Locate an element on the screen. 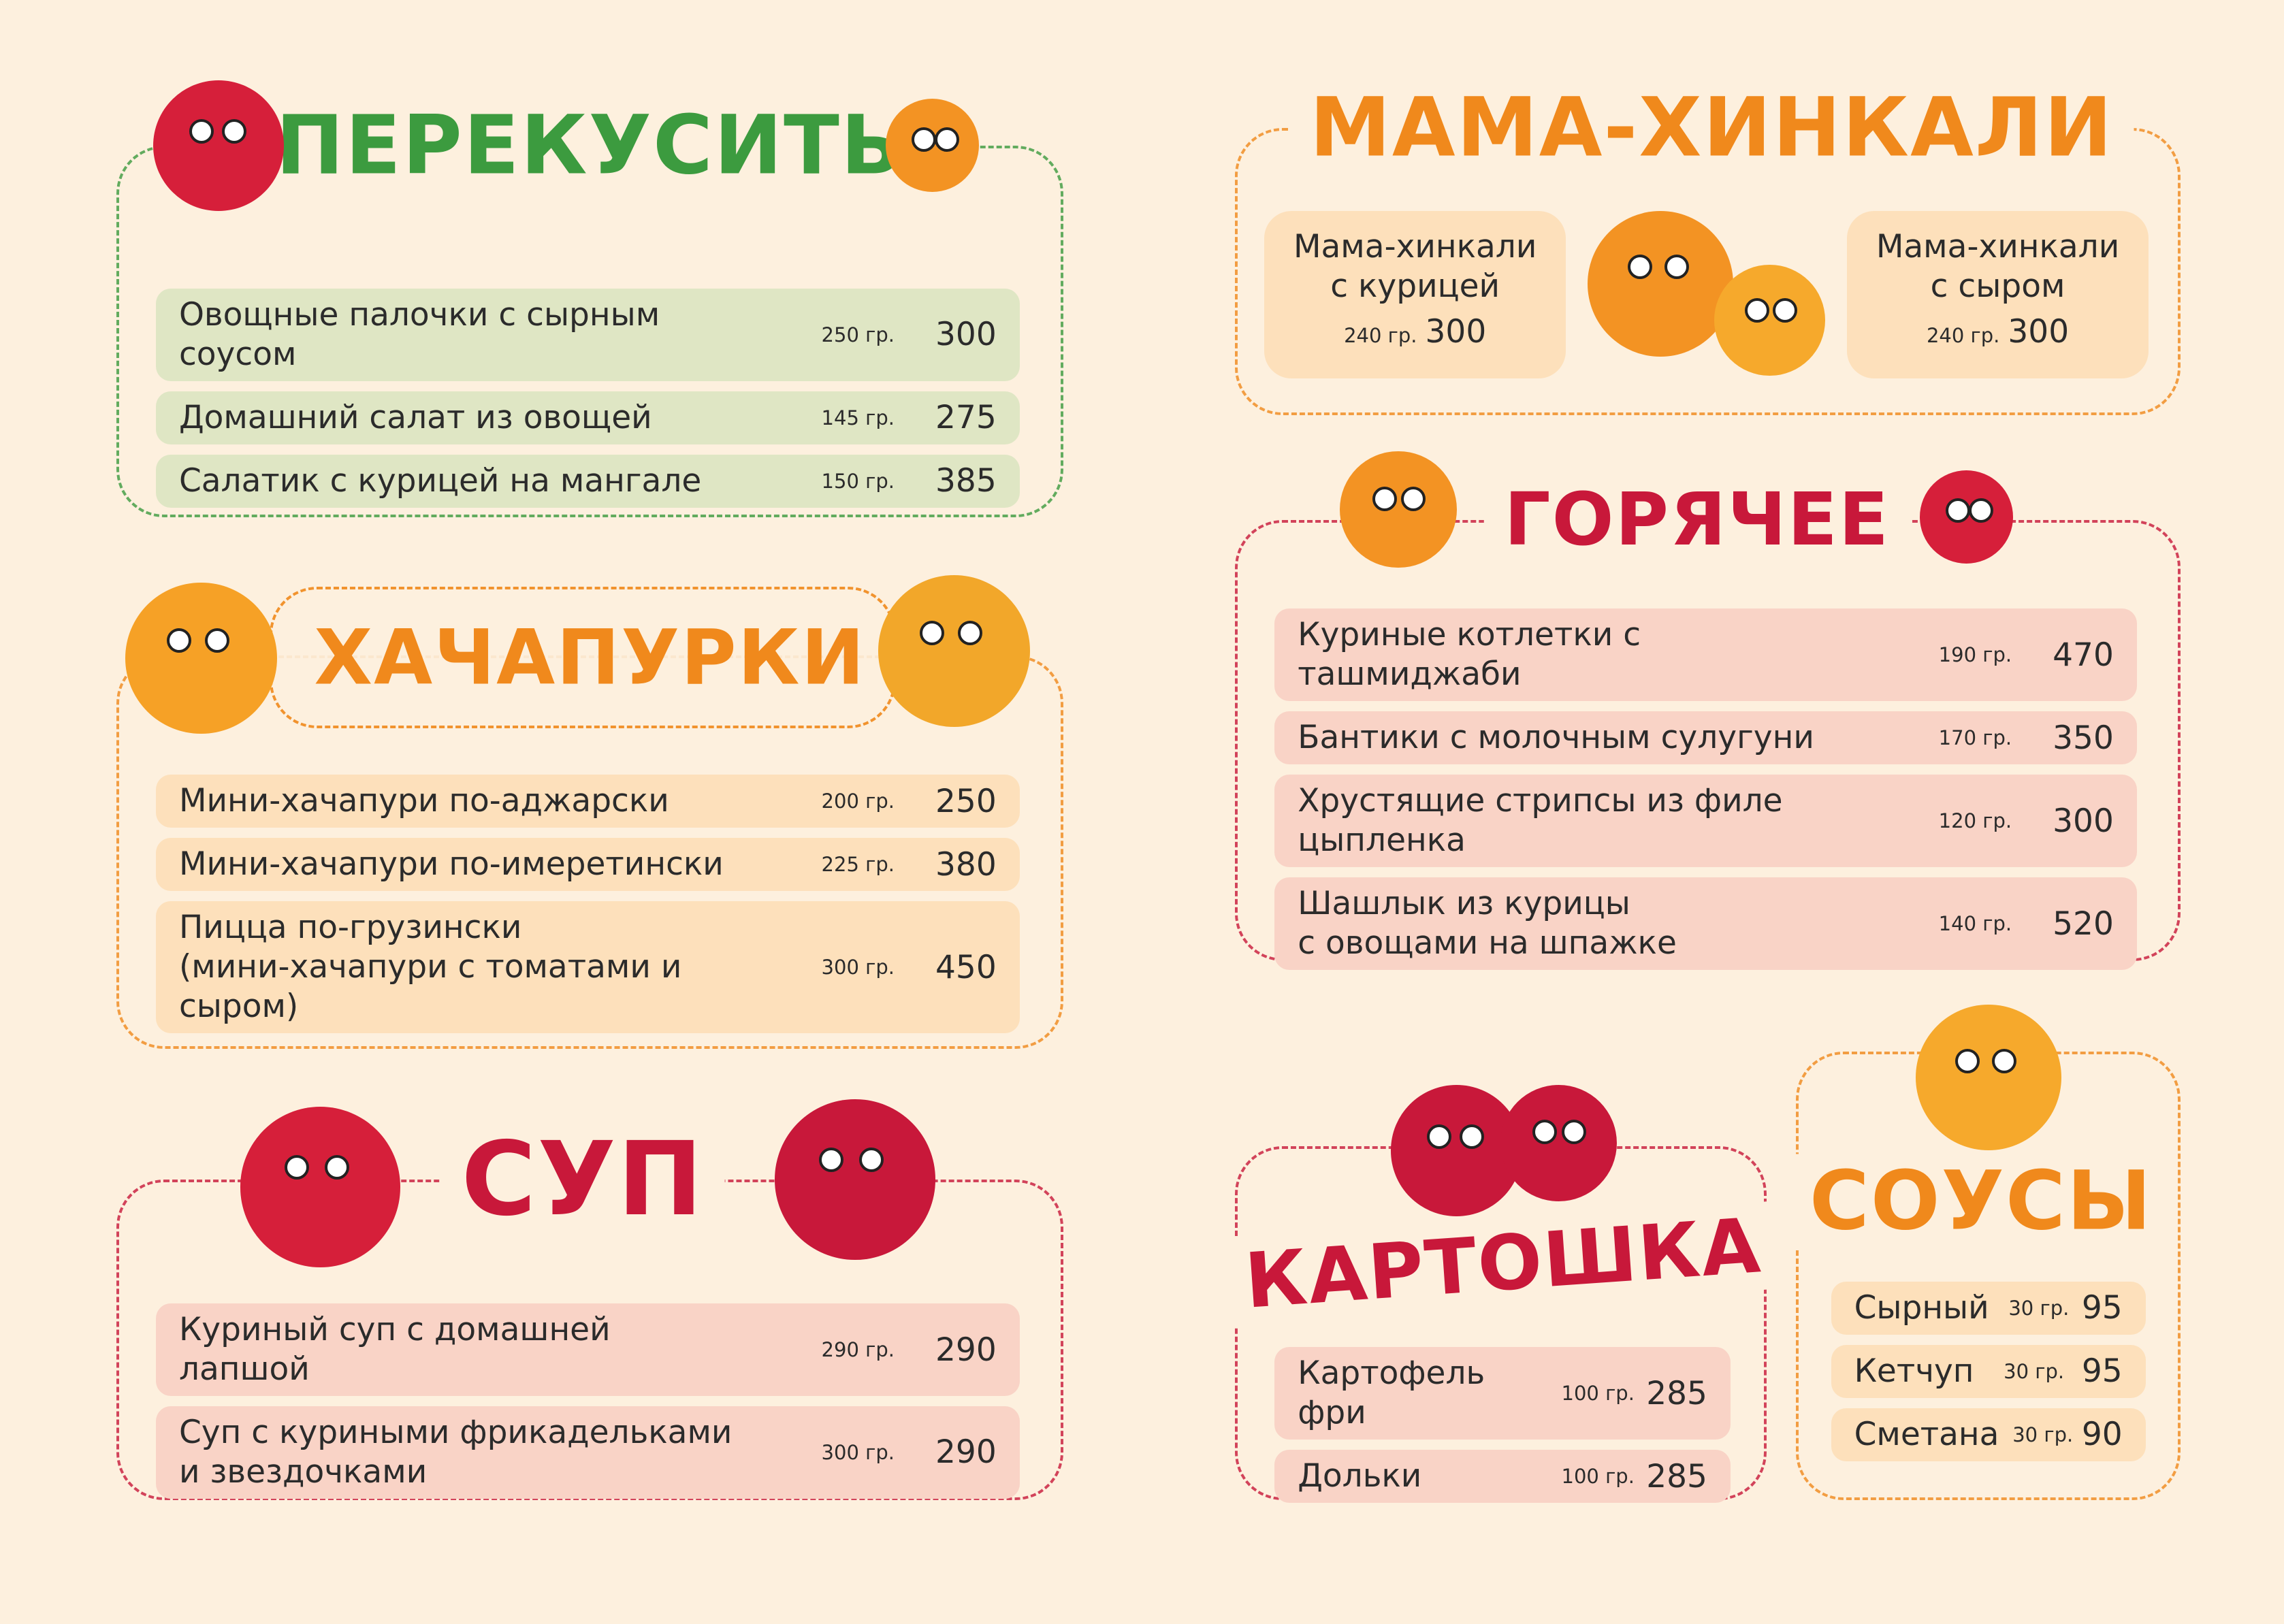 The width and height of the screenshot is (2284, 1624). item-name: Салатик с курицей на мангале is located at coordinates (440, 480).